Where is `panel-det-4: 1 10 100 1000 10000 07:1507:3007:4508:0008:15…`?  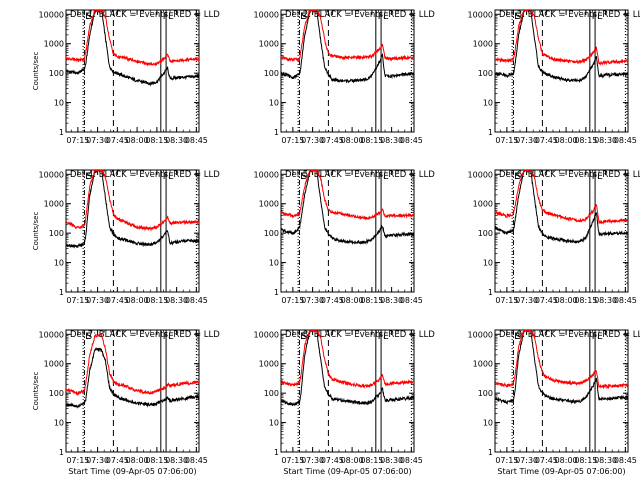 panel-det-4: 1 10 100 1000 10000 07:1507:3007:4508:0008:15… is located at coordinates (126, 237).